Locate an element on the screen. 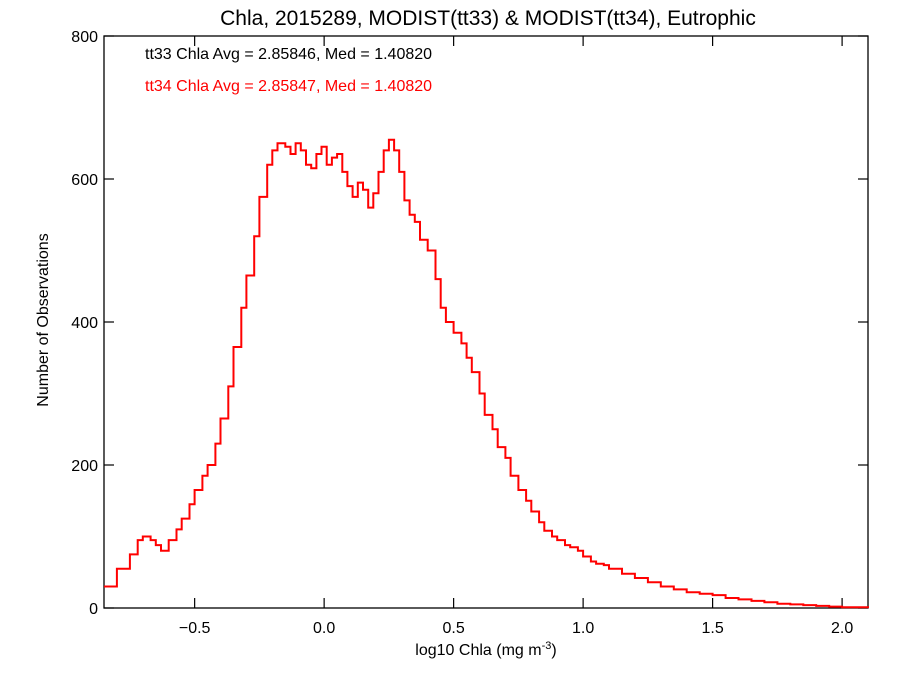 This screenshot has height=675, width=900. y-tick-label: 0 is located at coordinates (93, 609).